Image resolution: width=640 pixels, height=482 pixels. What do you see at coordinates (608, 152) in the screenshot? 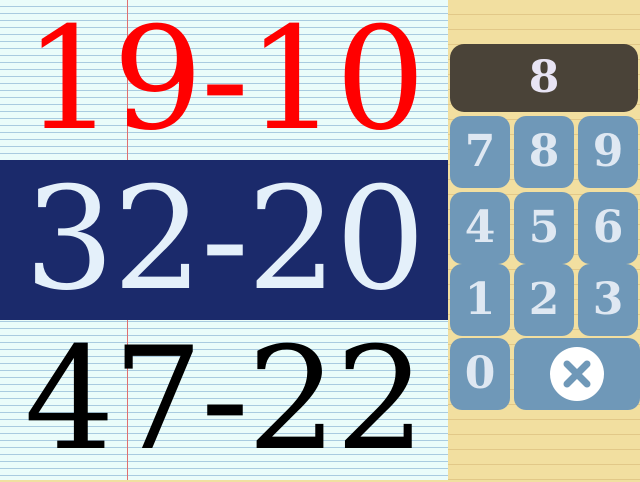
I see `key-9: 9` at bounding box center [608, 152].